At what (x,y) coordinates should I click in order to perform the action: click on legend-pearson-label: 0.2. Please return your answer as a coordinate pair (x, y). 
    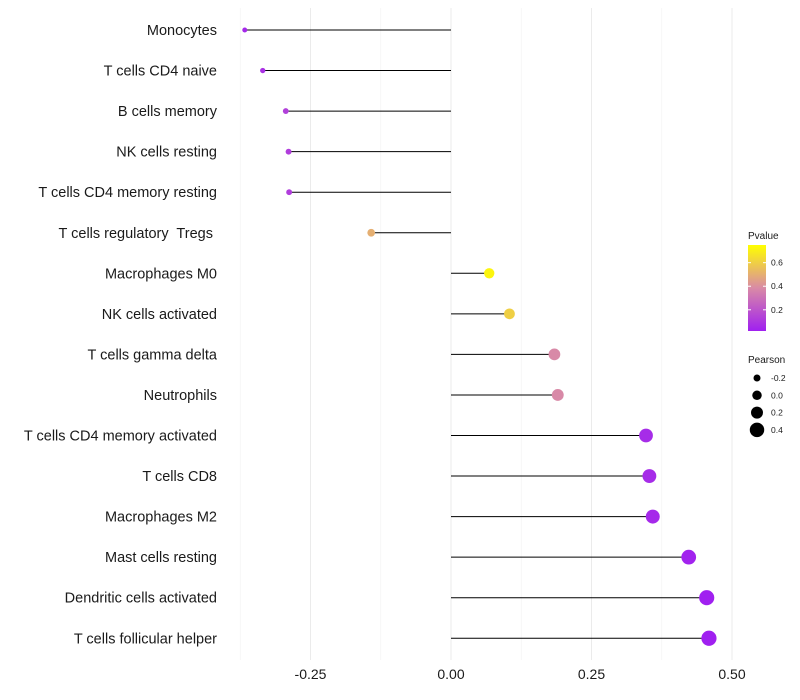
    Looking at the image, I should click on (777, 413).